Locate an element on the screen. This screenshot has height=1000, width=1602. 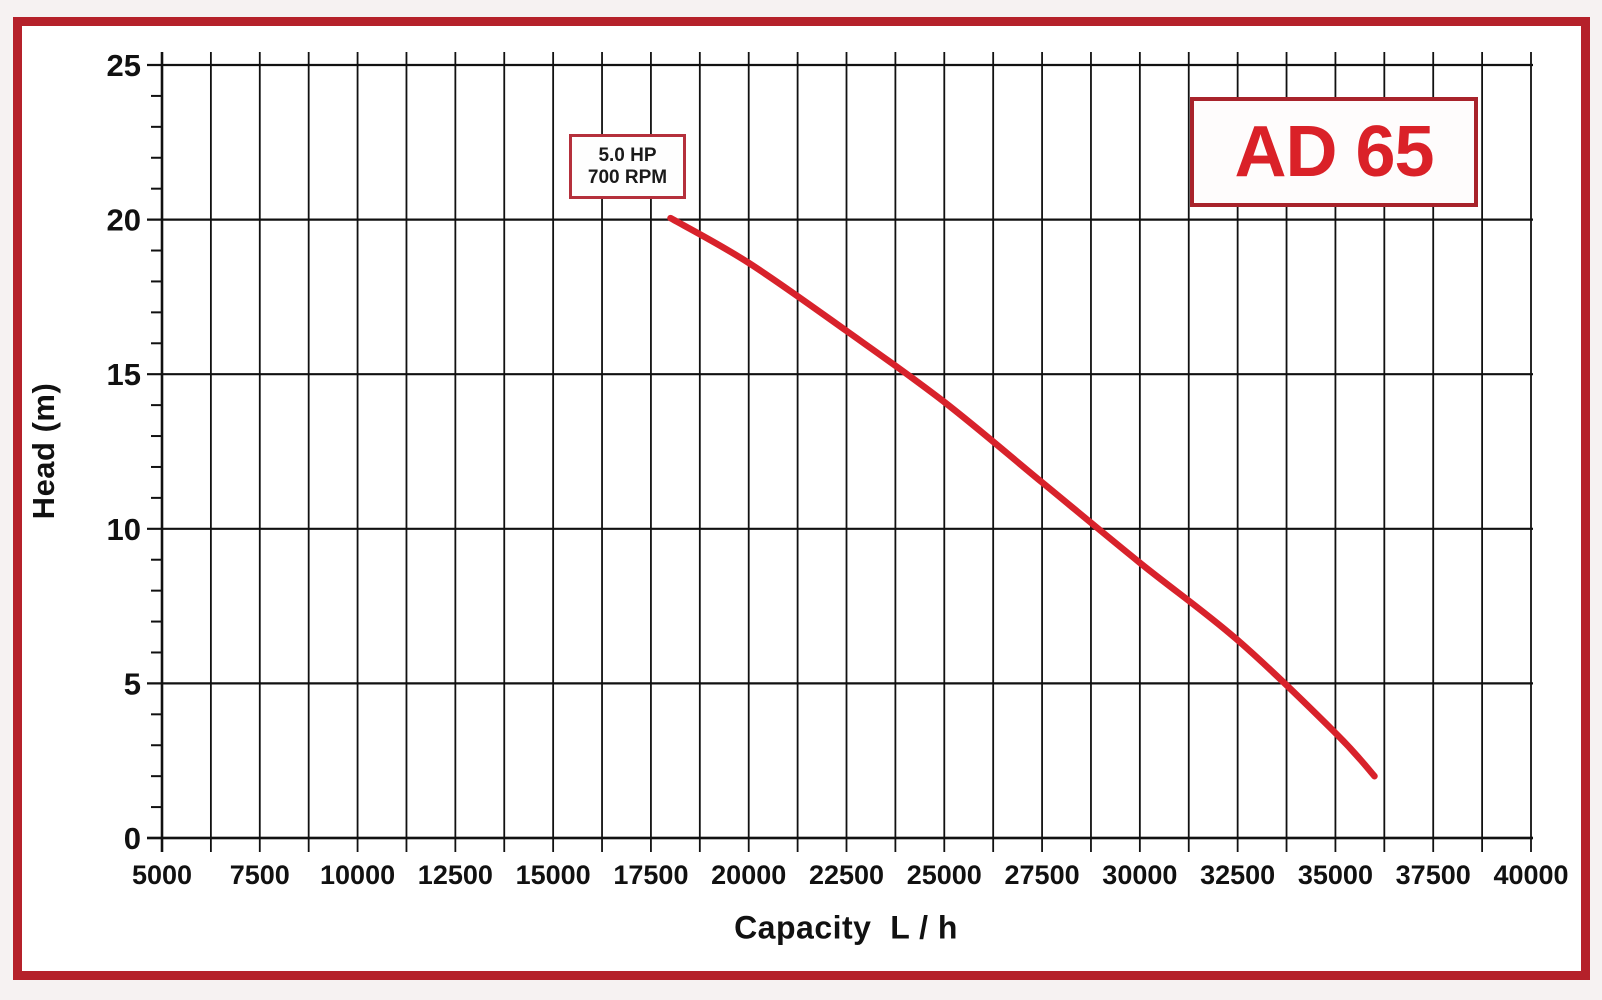
y-tick-label: 10 is located at coordinates (124, 529).